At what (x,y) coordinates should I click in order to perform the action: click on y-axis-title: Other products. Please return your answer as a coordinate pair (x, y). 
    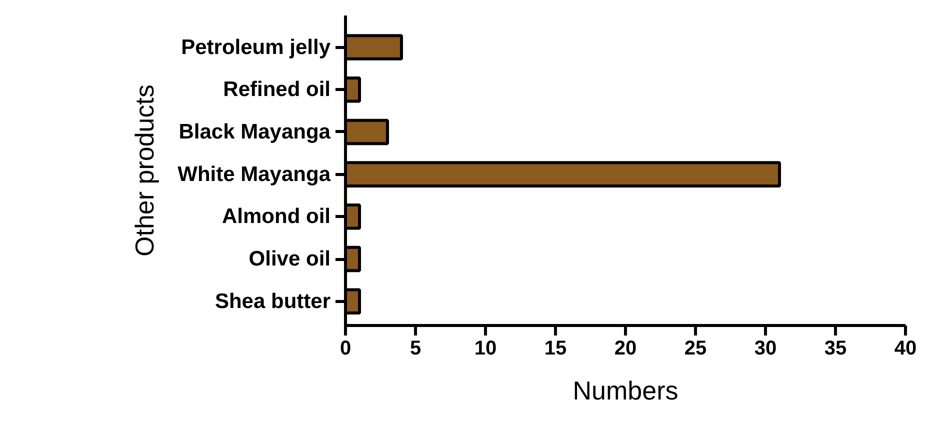
    Looking at the image, I should click on (145, 170).